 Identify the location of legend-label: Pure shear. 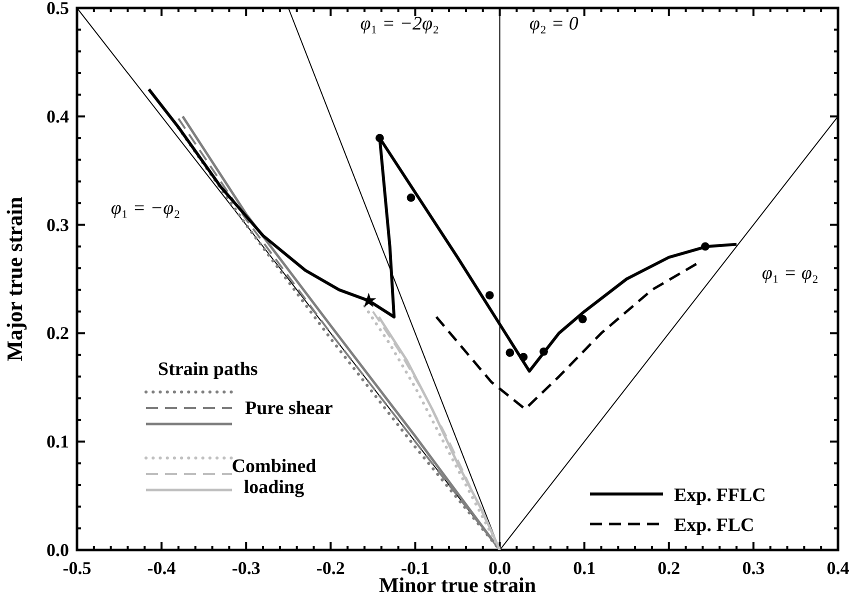
(289, 408).